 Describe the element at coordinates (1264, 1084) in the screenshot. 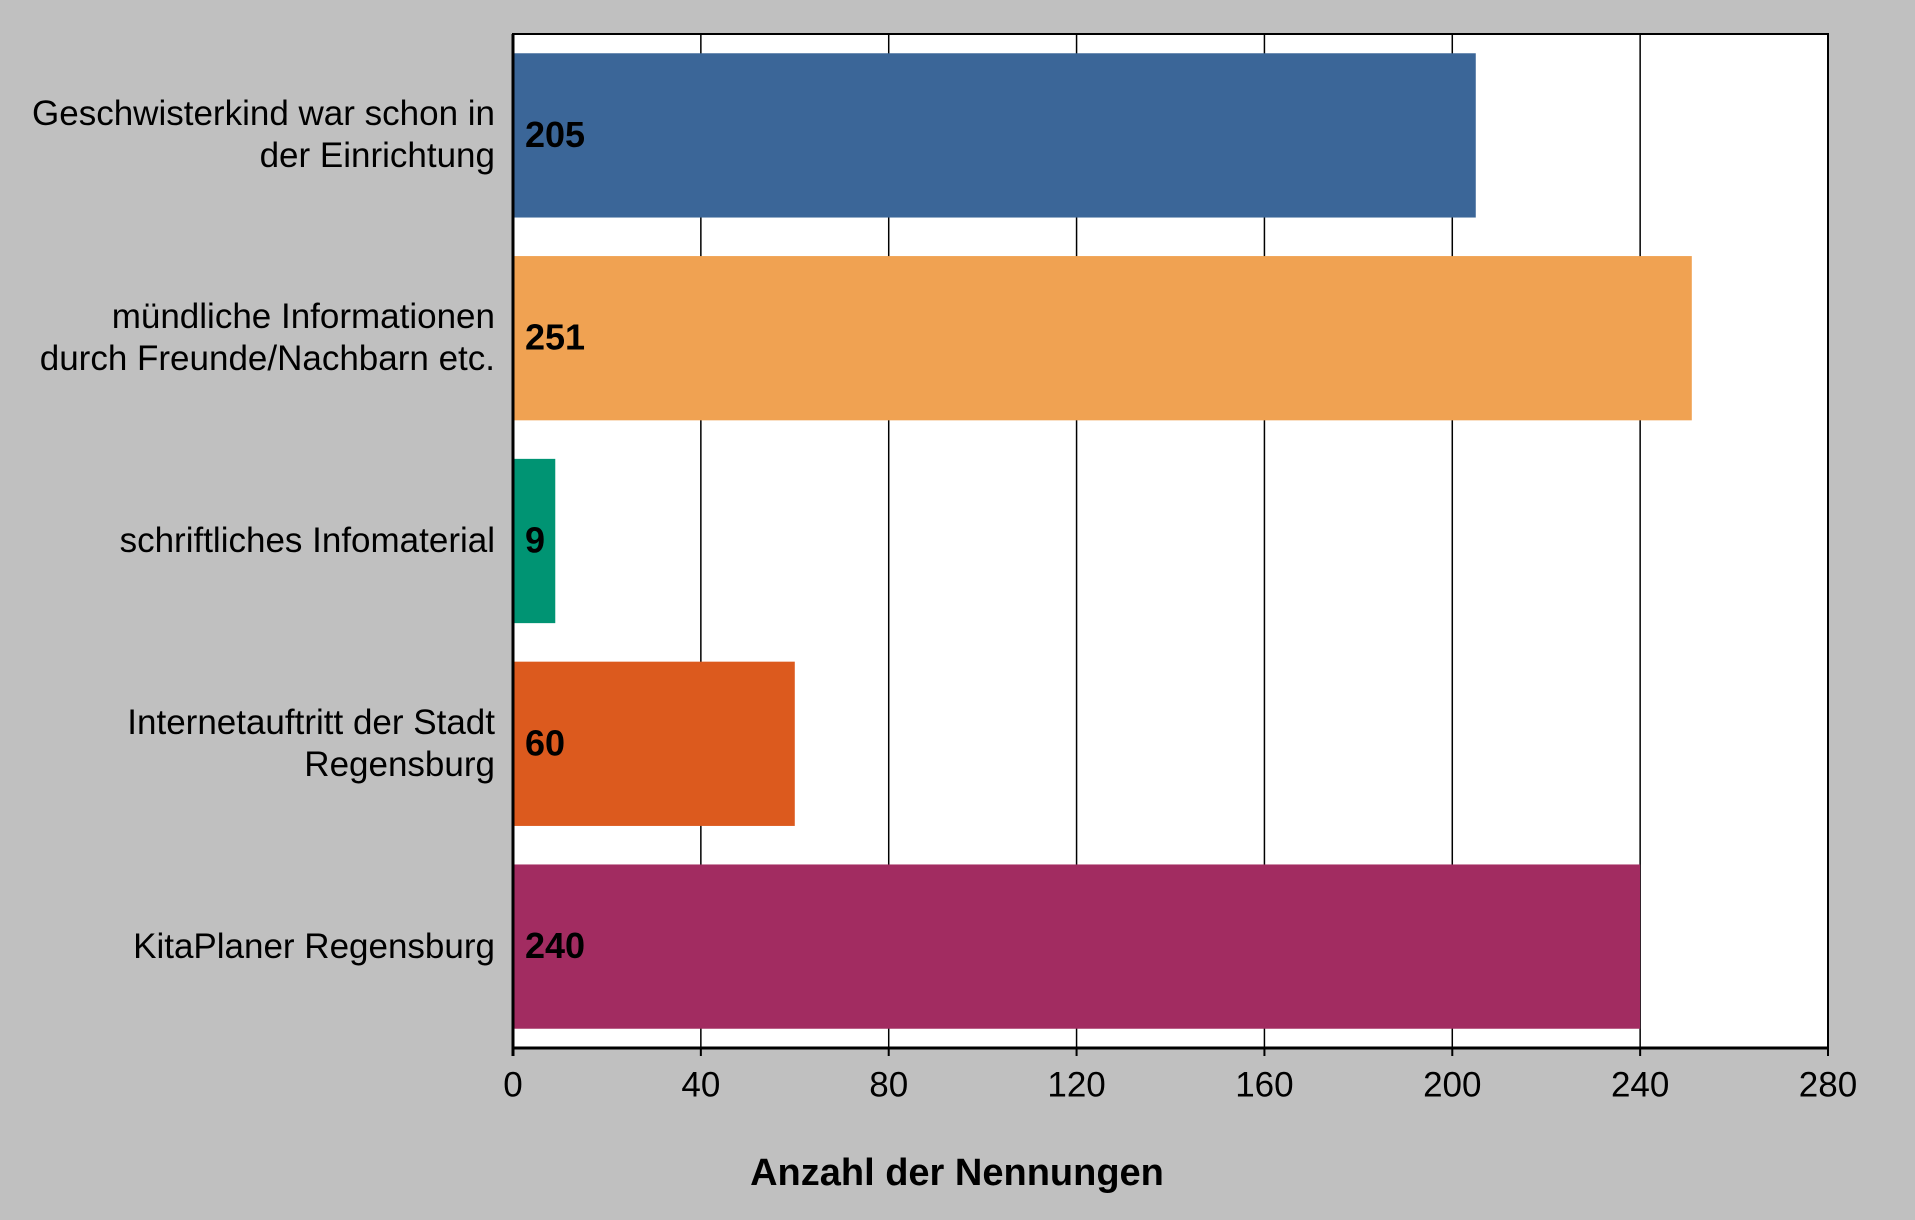

I see `x-tick-label: 160` at that location.